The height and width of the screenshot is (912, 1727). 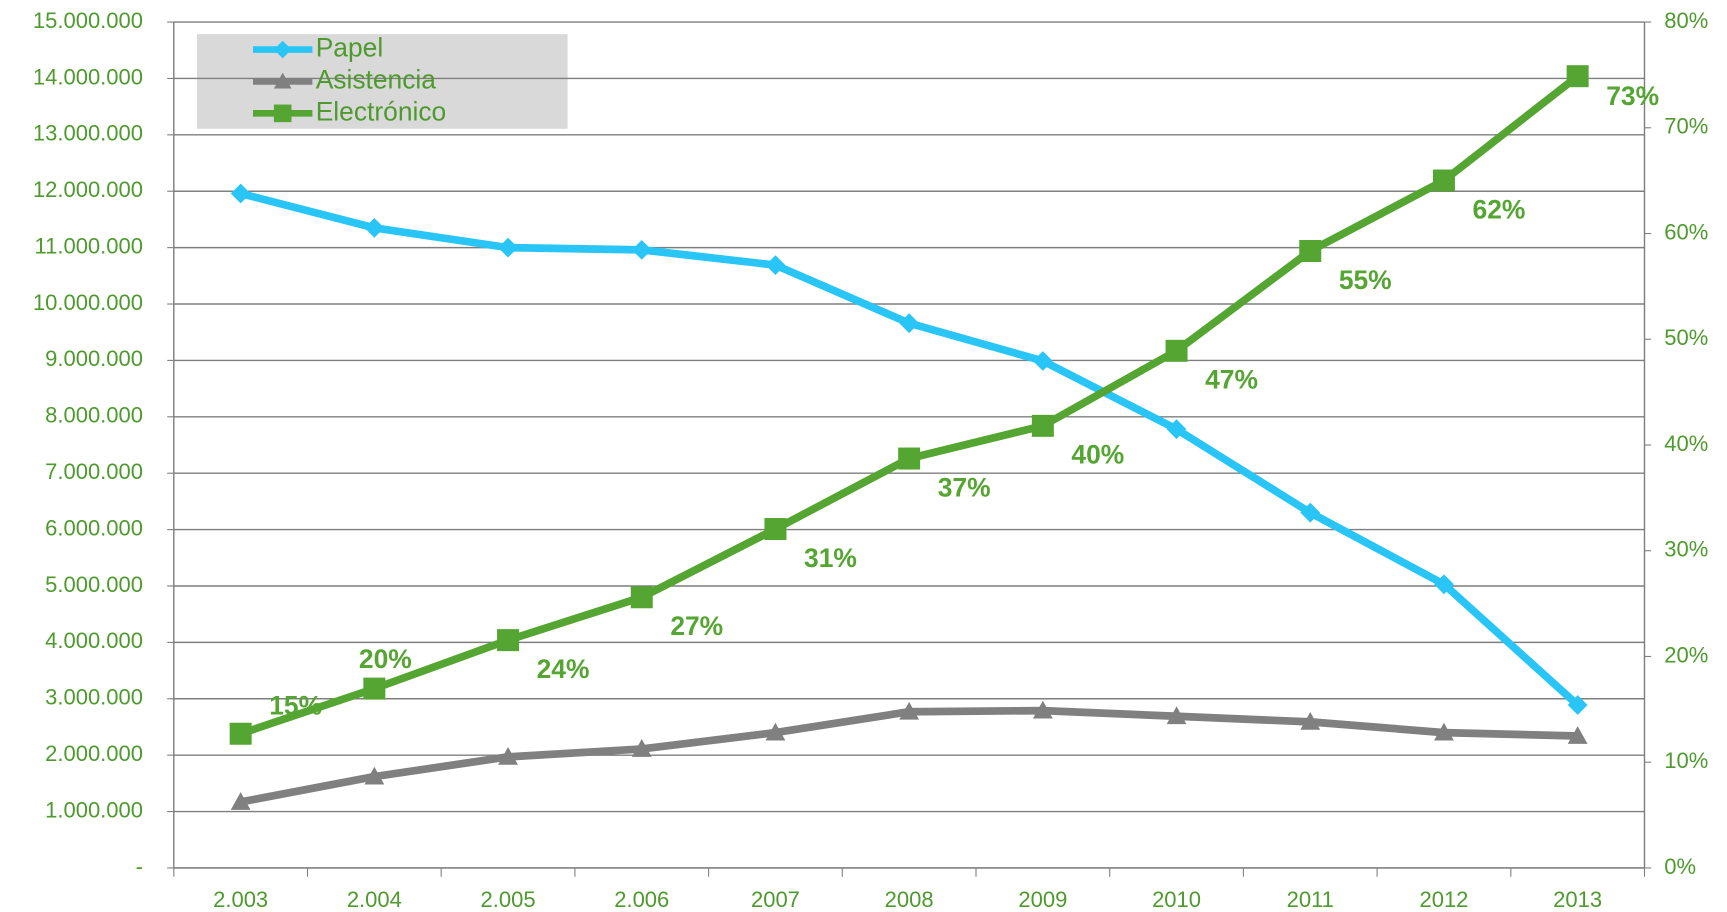 What do you see at coordinates (94, 640) in the screenshot?
I see `y-tick-label: 4.000.000` at bounding box center [94, 640].